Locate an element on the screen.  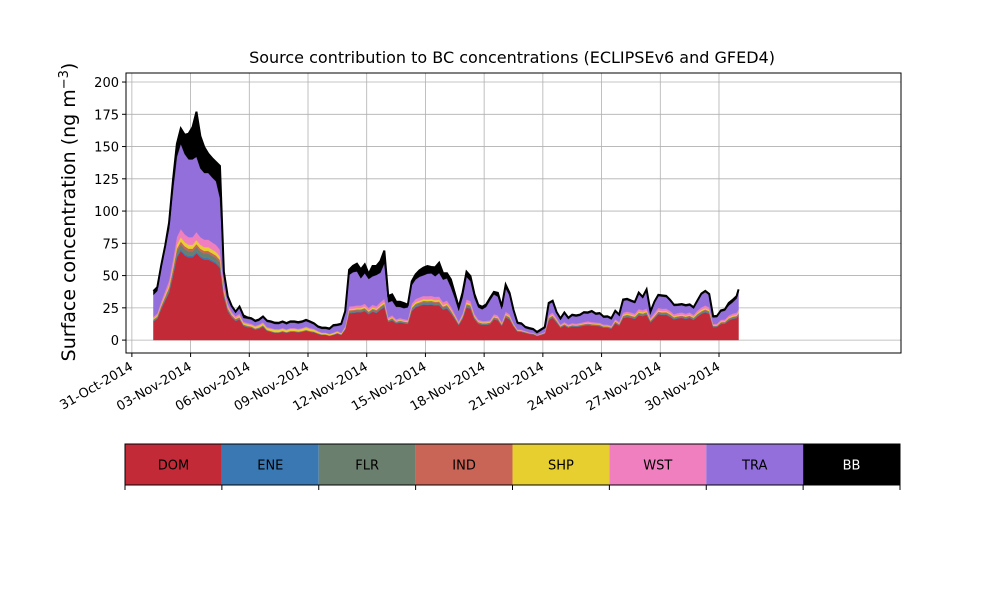
y-tick-label: 100 is located at coordinates (106, 212).